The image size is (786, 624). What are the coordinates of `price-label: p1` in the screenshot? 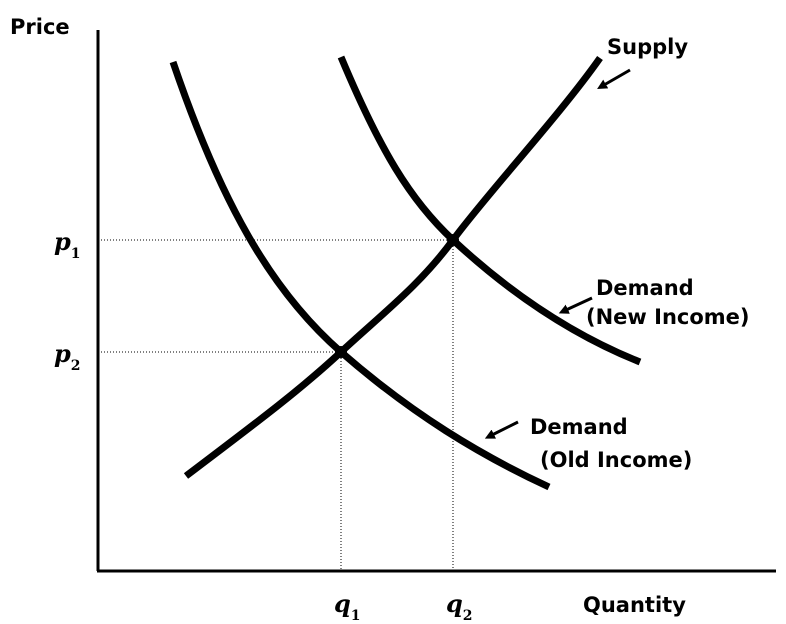 It's located at (67, 244).